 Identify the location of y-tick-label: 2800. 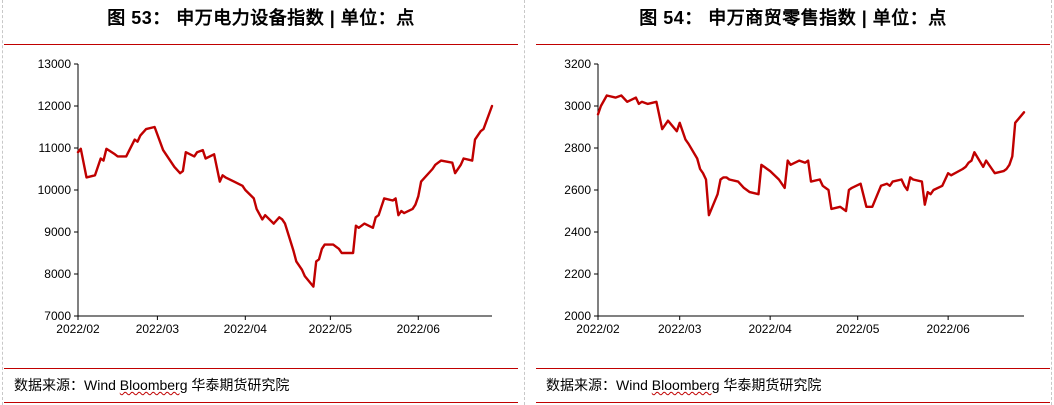
(577, 148).